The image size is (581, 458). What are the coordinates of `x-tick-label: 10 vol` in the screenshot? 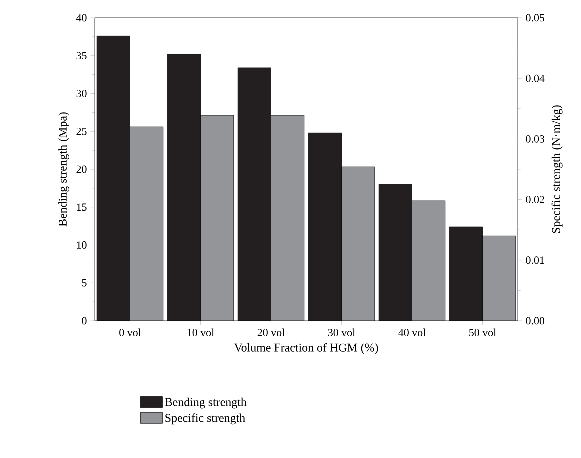 It's located at (201, 332).